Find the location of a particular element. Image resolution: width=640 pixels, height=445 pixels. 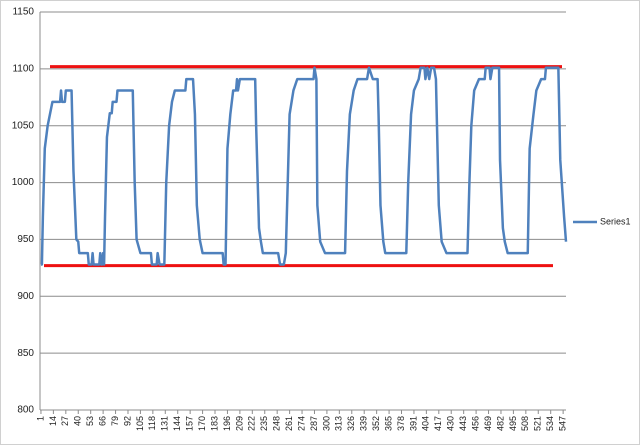

y-tick-label: 1150 is located at coordinates (23, 12).